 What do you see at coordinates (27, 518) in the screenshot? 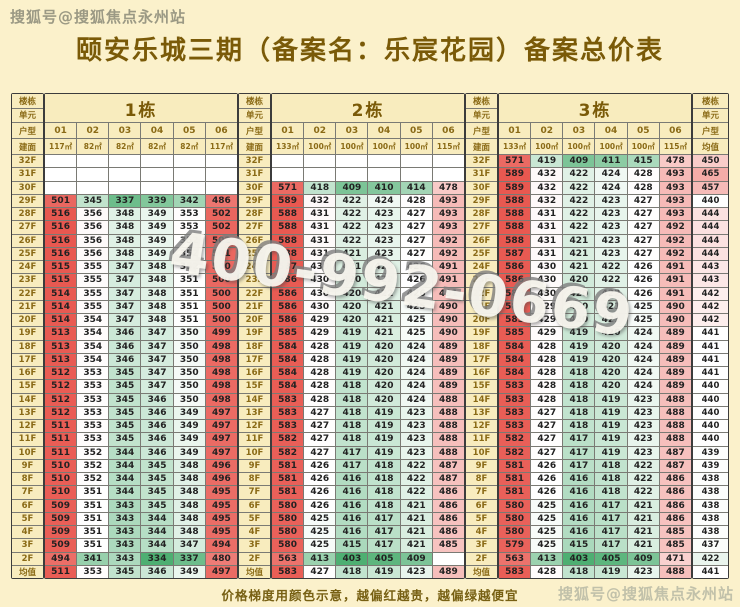
I see `floor-label: 5F` at bounding box center [27, 518].